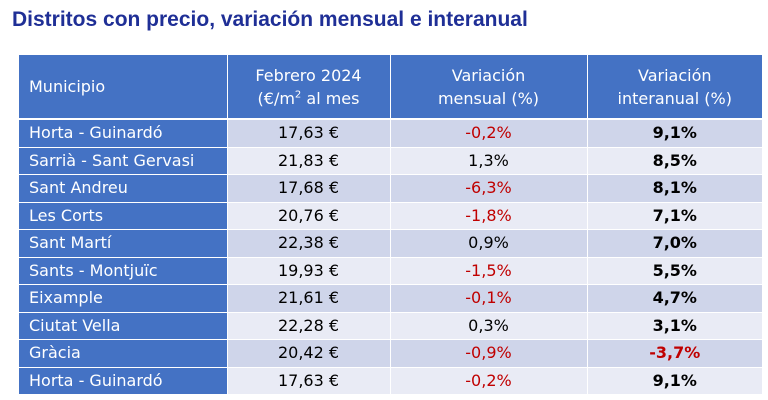 The width and height of the screenshot is (768, 400). I want to click on header-precio-unit-post: al mes, so click(330, 98).